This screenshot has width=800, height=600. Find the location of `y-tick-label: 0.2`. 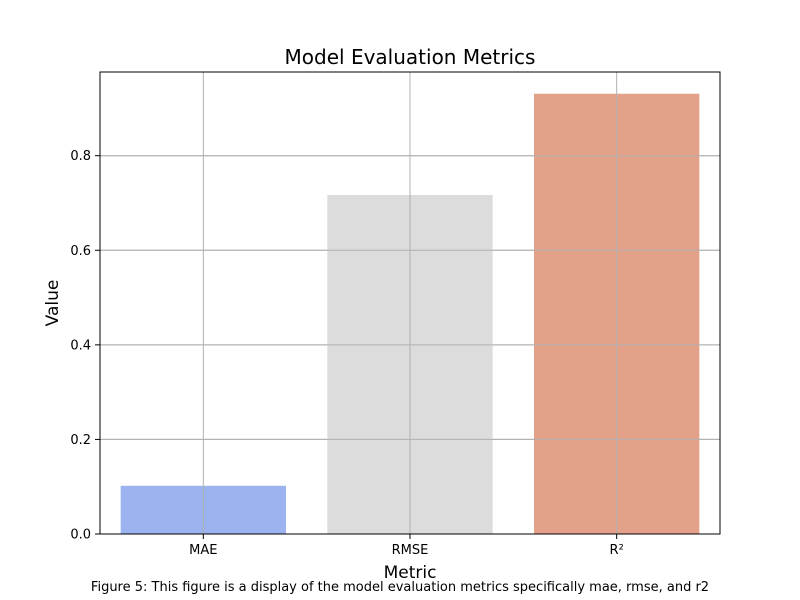

y-tick-label: 0.2 is located at coordinates (80, 440).